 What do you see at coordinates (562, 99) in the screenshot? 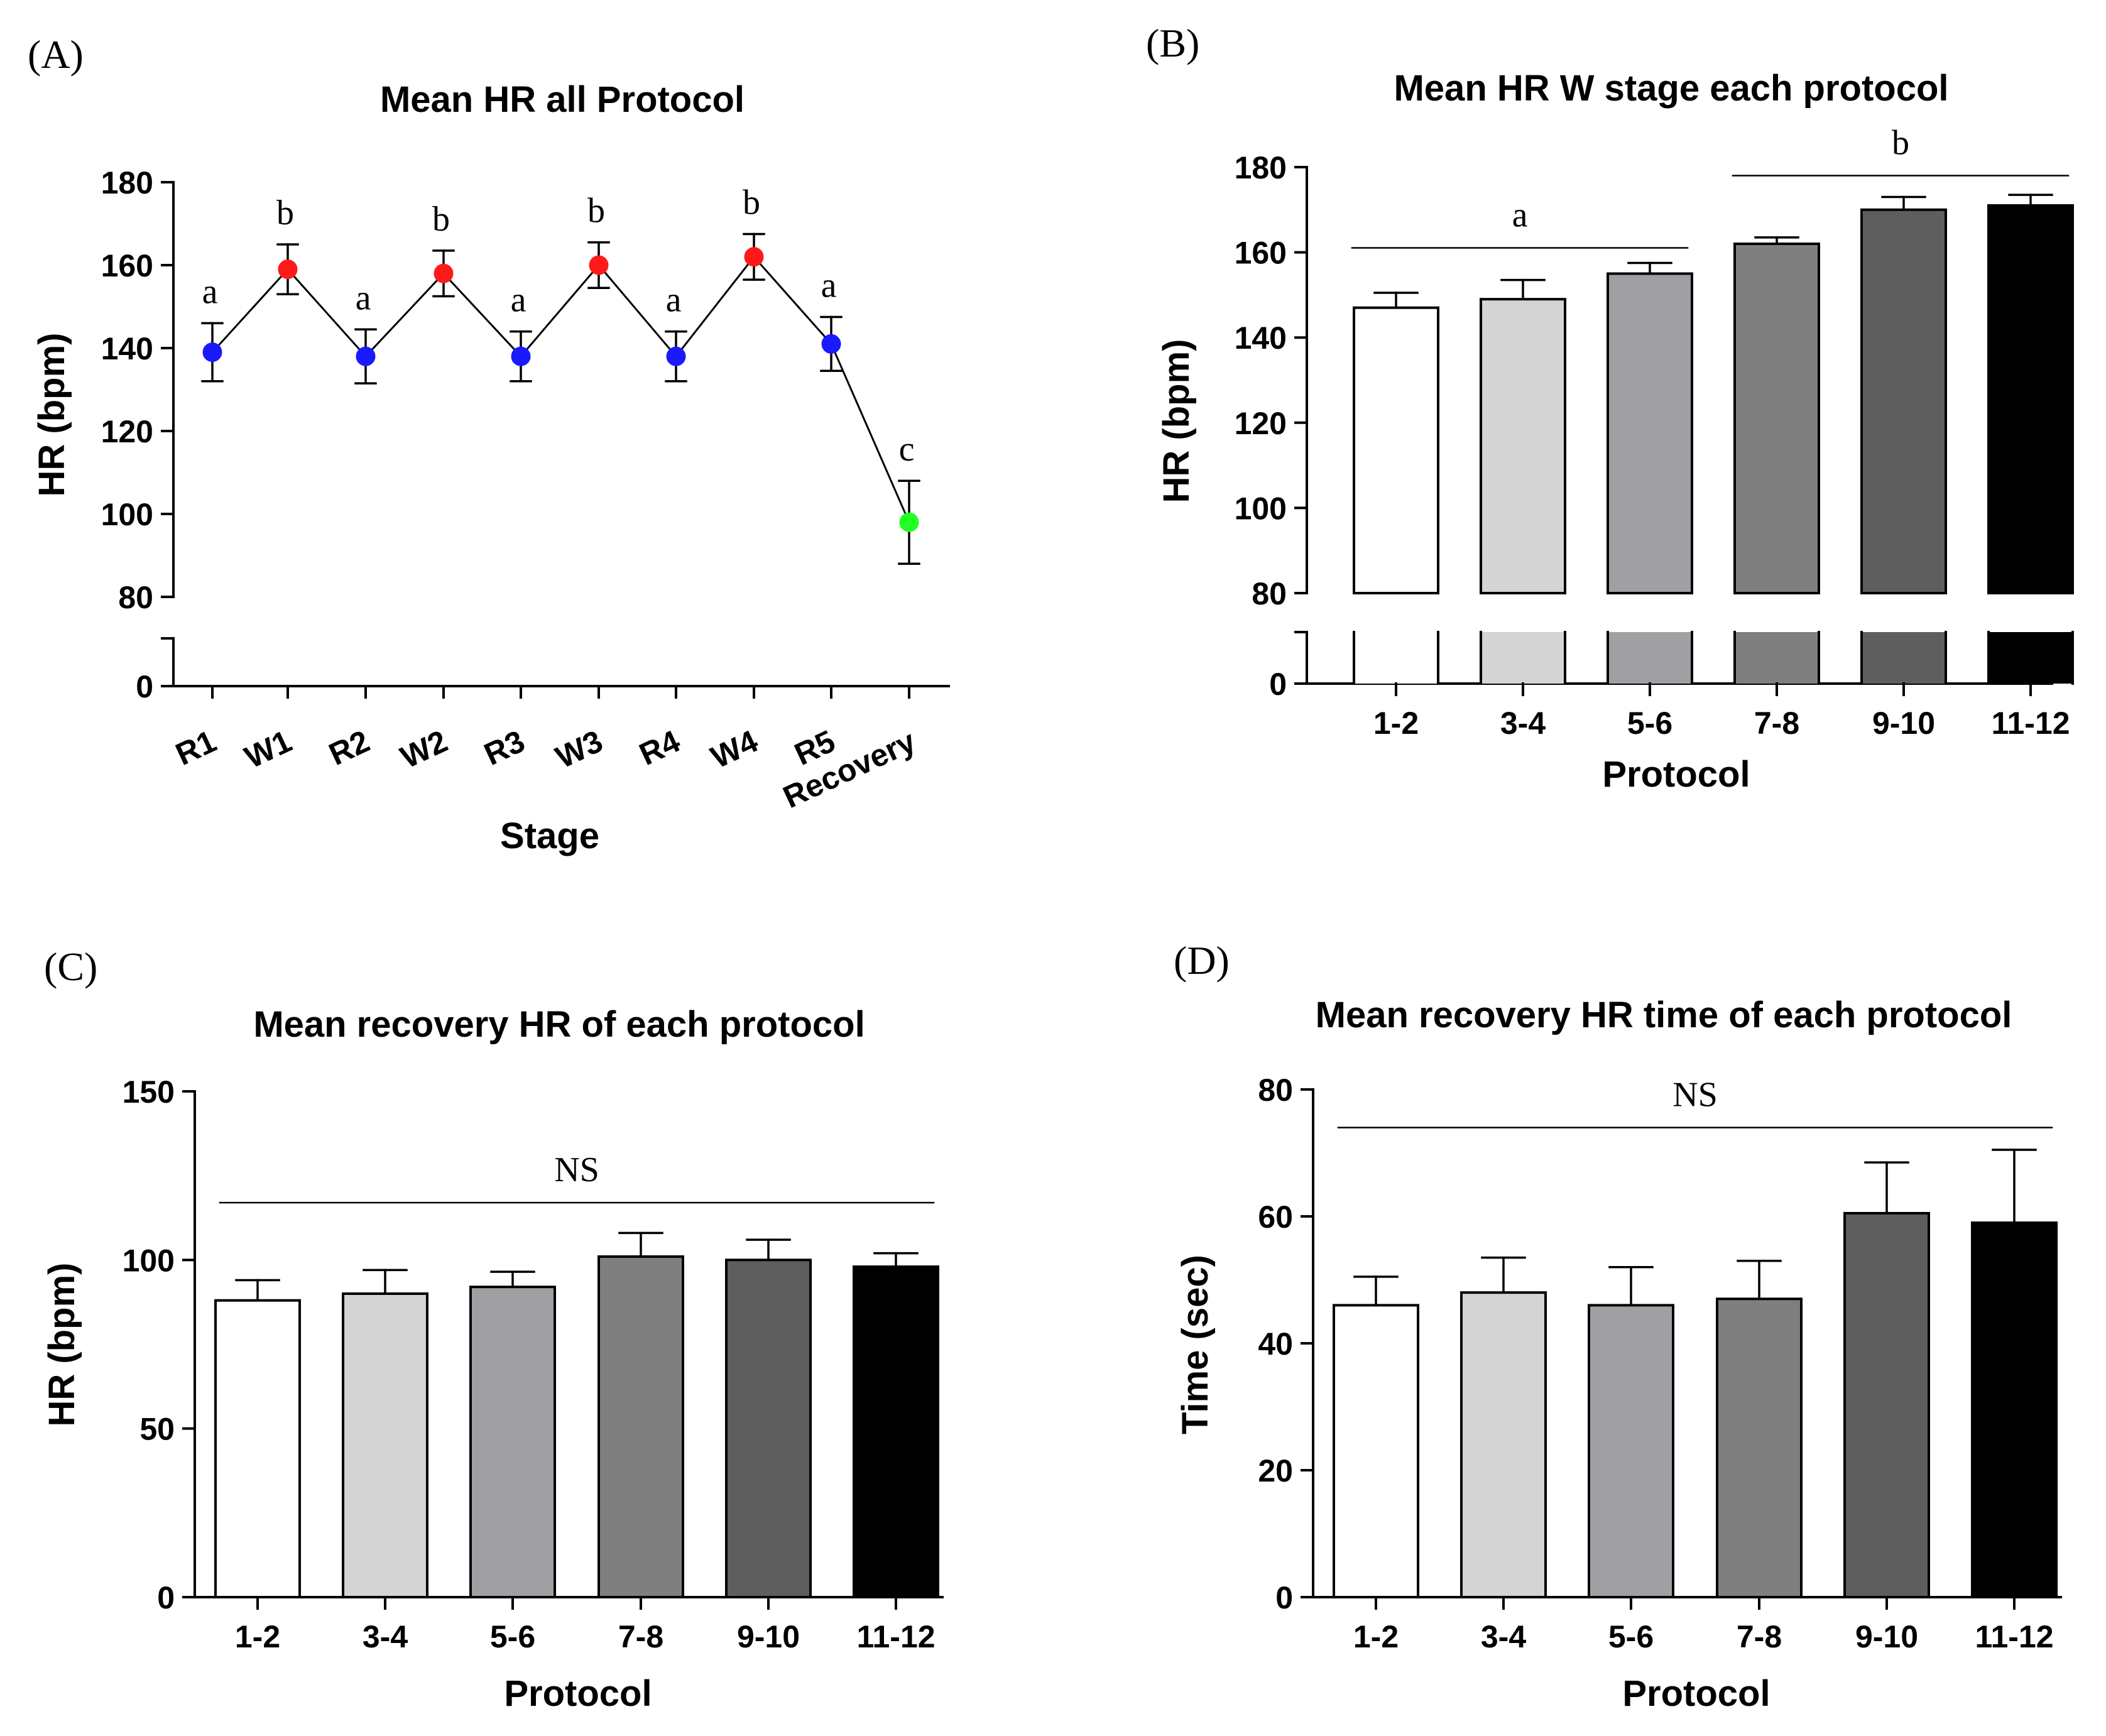
I see `chart-title: Mean HR all Protocol` at bounding box center [562, 99].